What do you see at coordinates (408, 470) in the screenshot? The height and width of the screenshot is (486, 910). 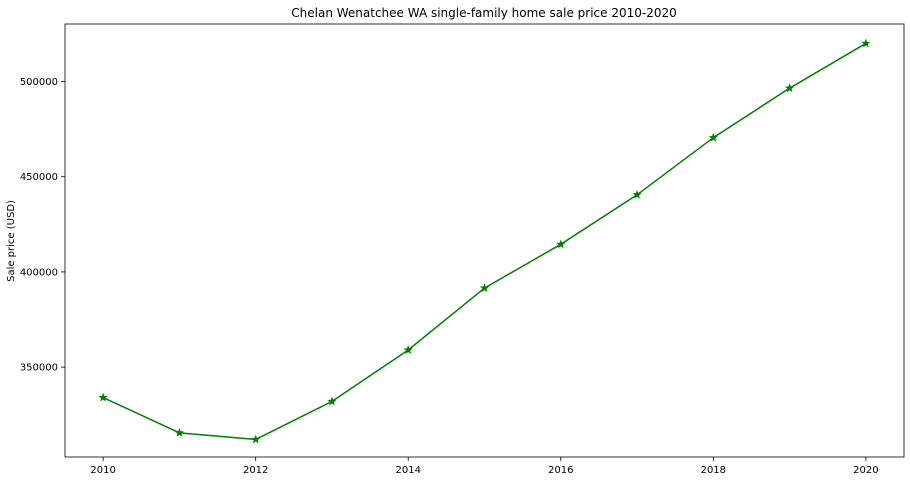 I see `x-tick-label: 2014` at bounding box center [408, 470].